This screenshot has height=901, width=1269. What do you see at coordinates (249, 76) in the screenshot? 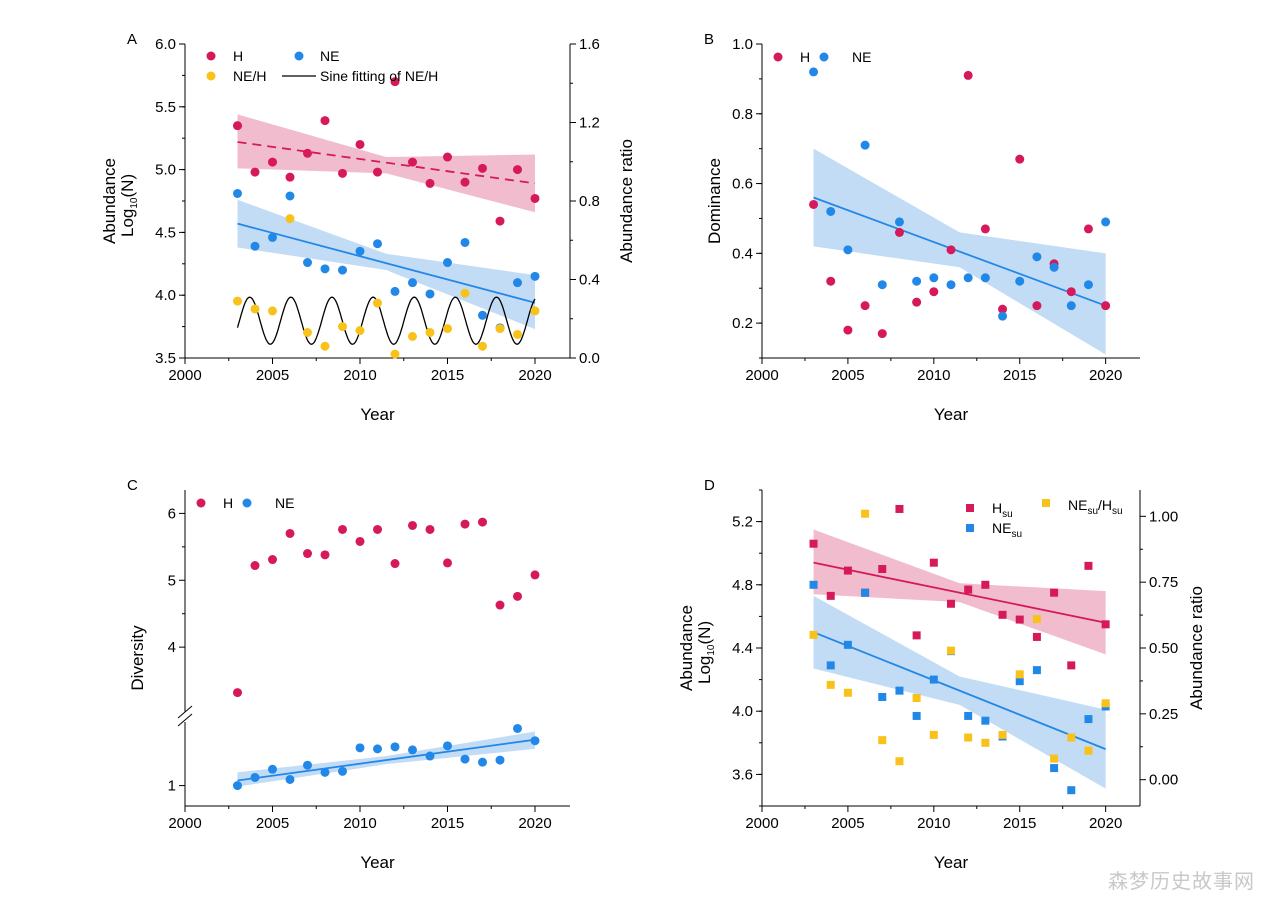
I see `legend-label: NE/H` at bounding box center [249, 76].